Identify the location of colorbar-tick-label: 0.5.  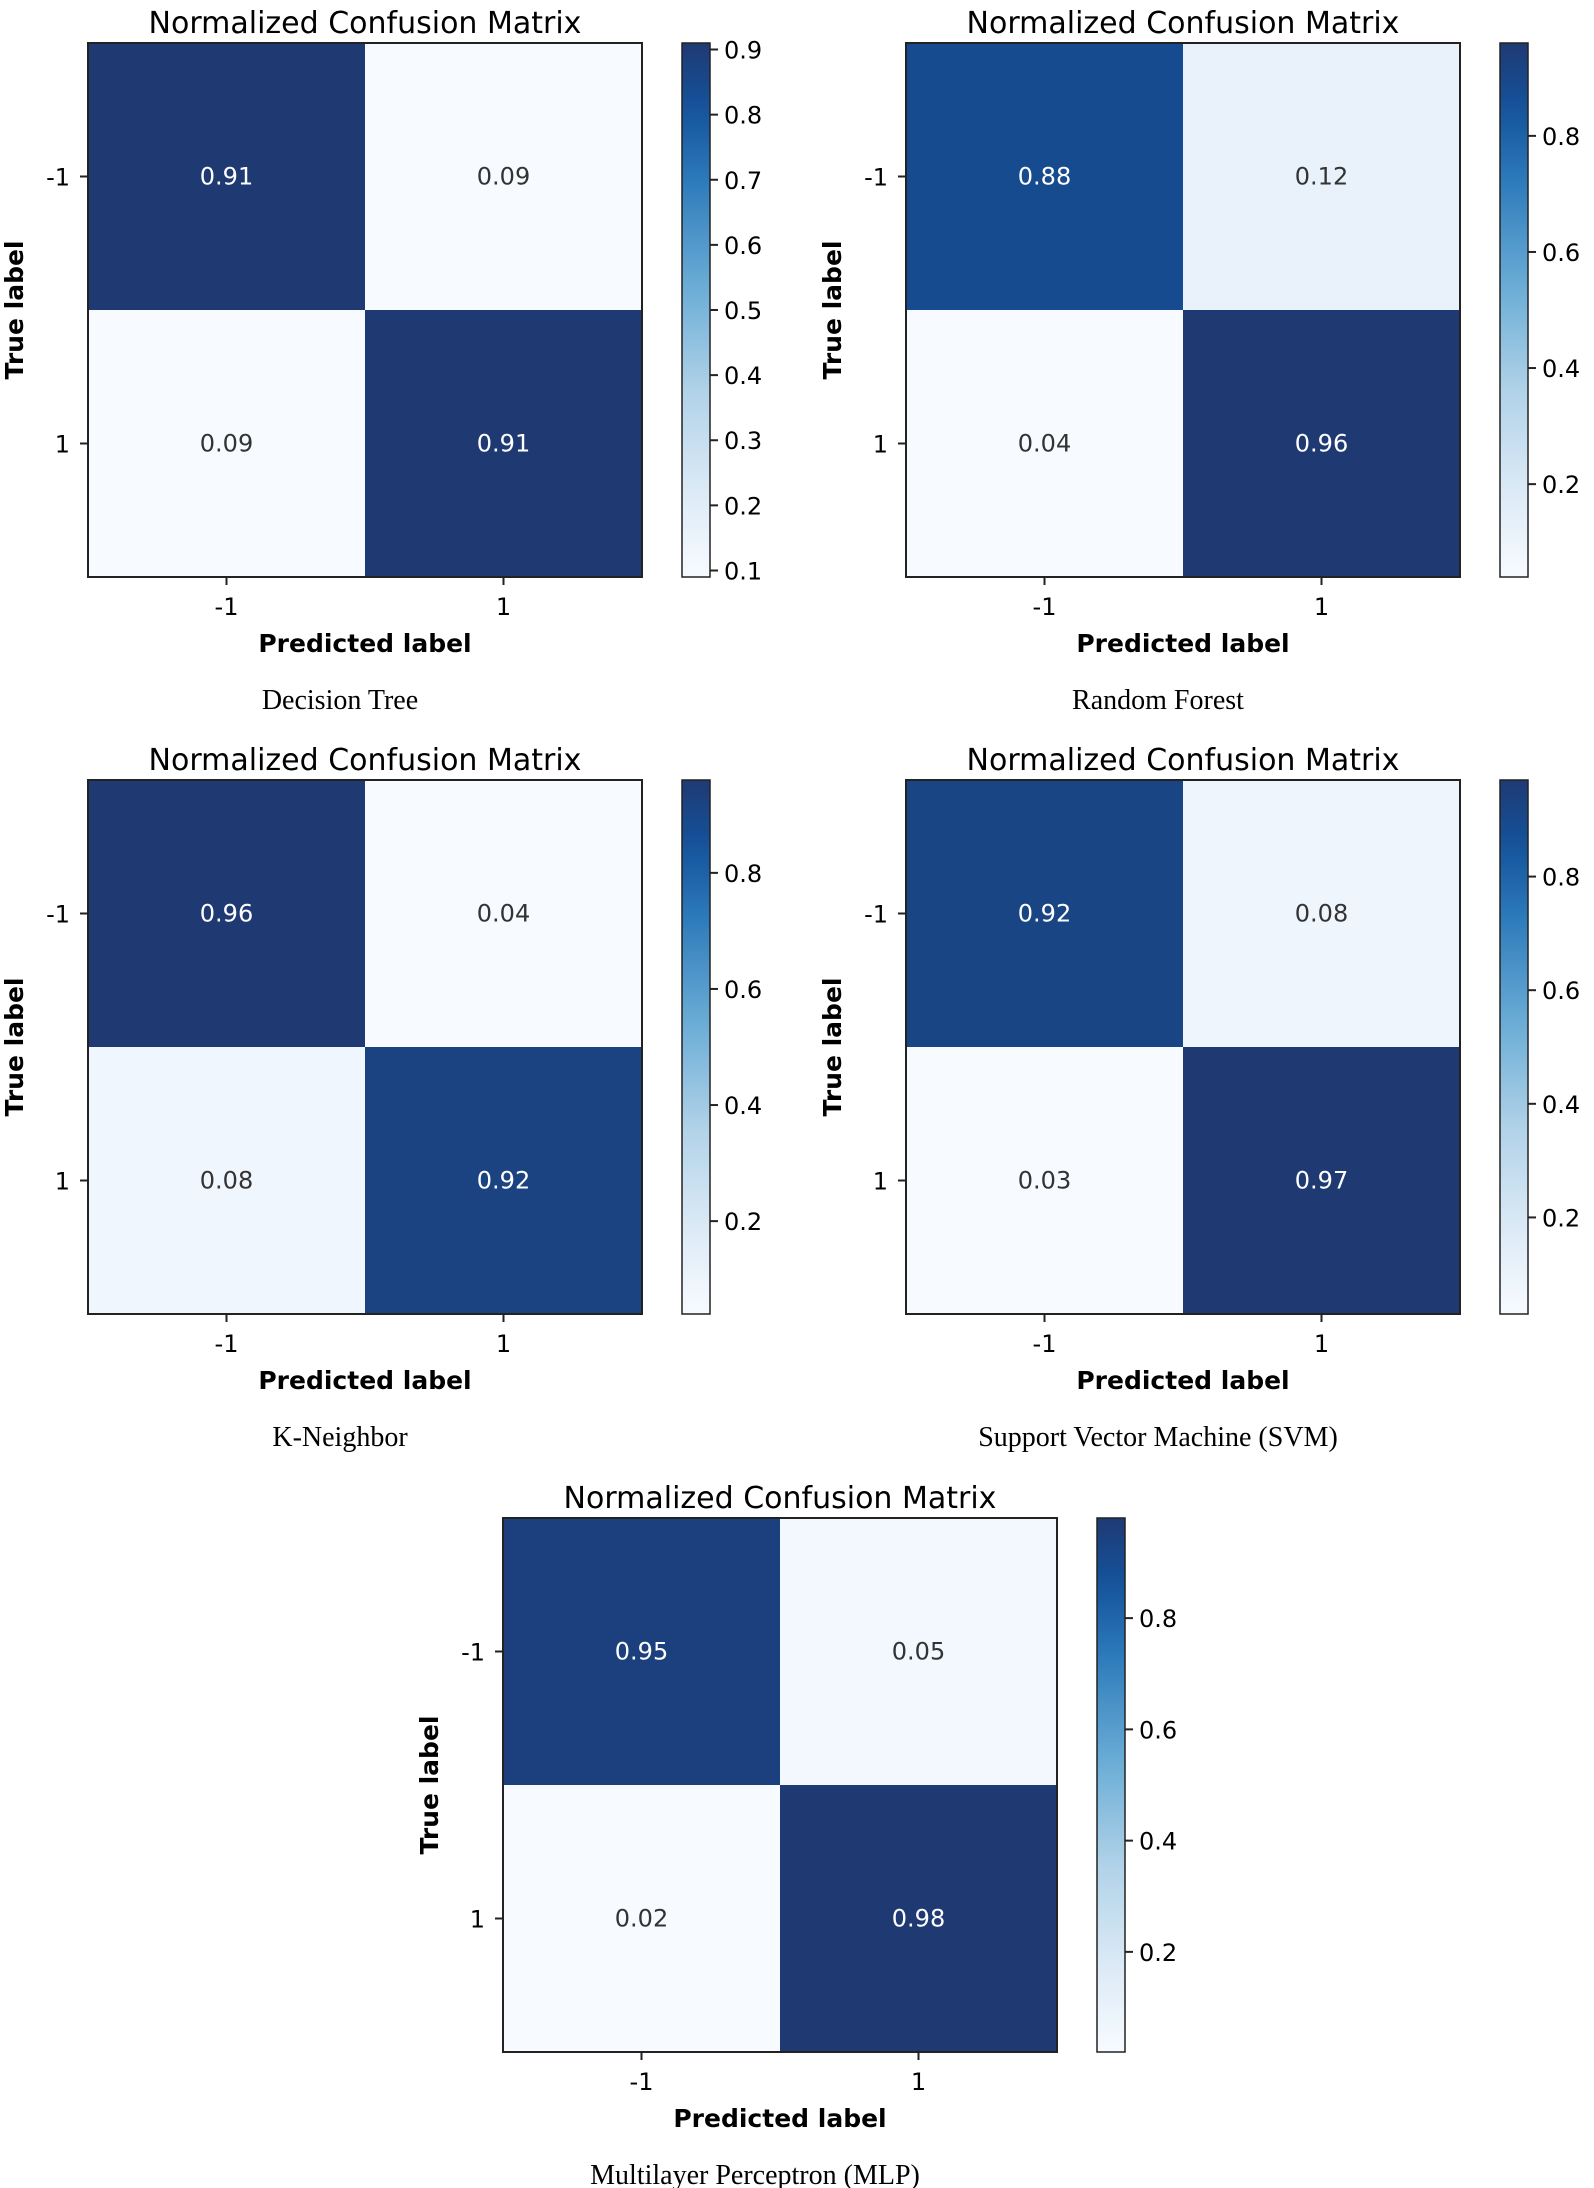
(743, 311).